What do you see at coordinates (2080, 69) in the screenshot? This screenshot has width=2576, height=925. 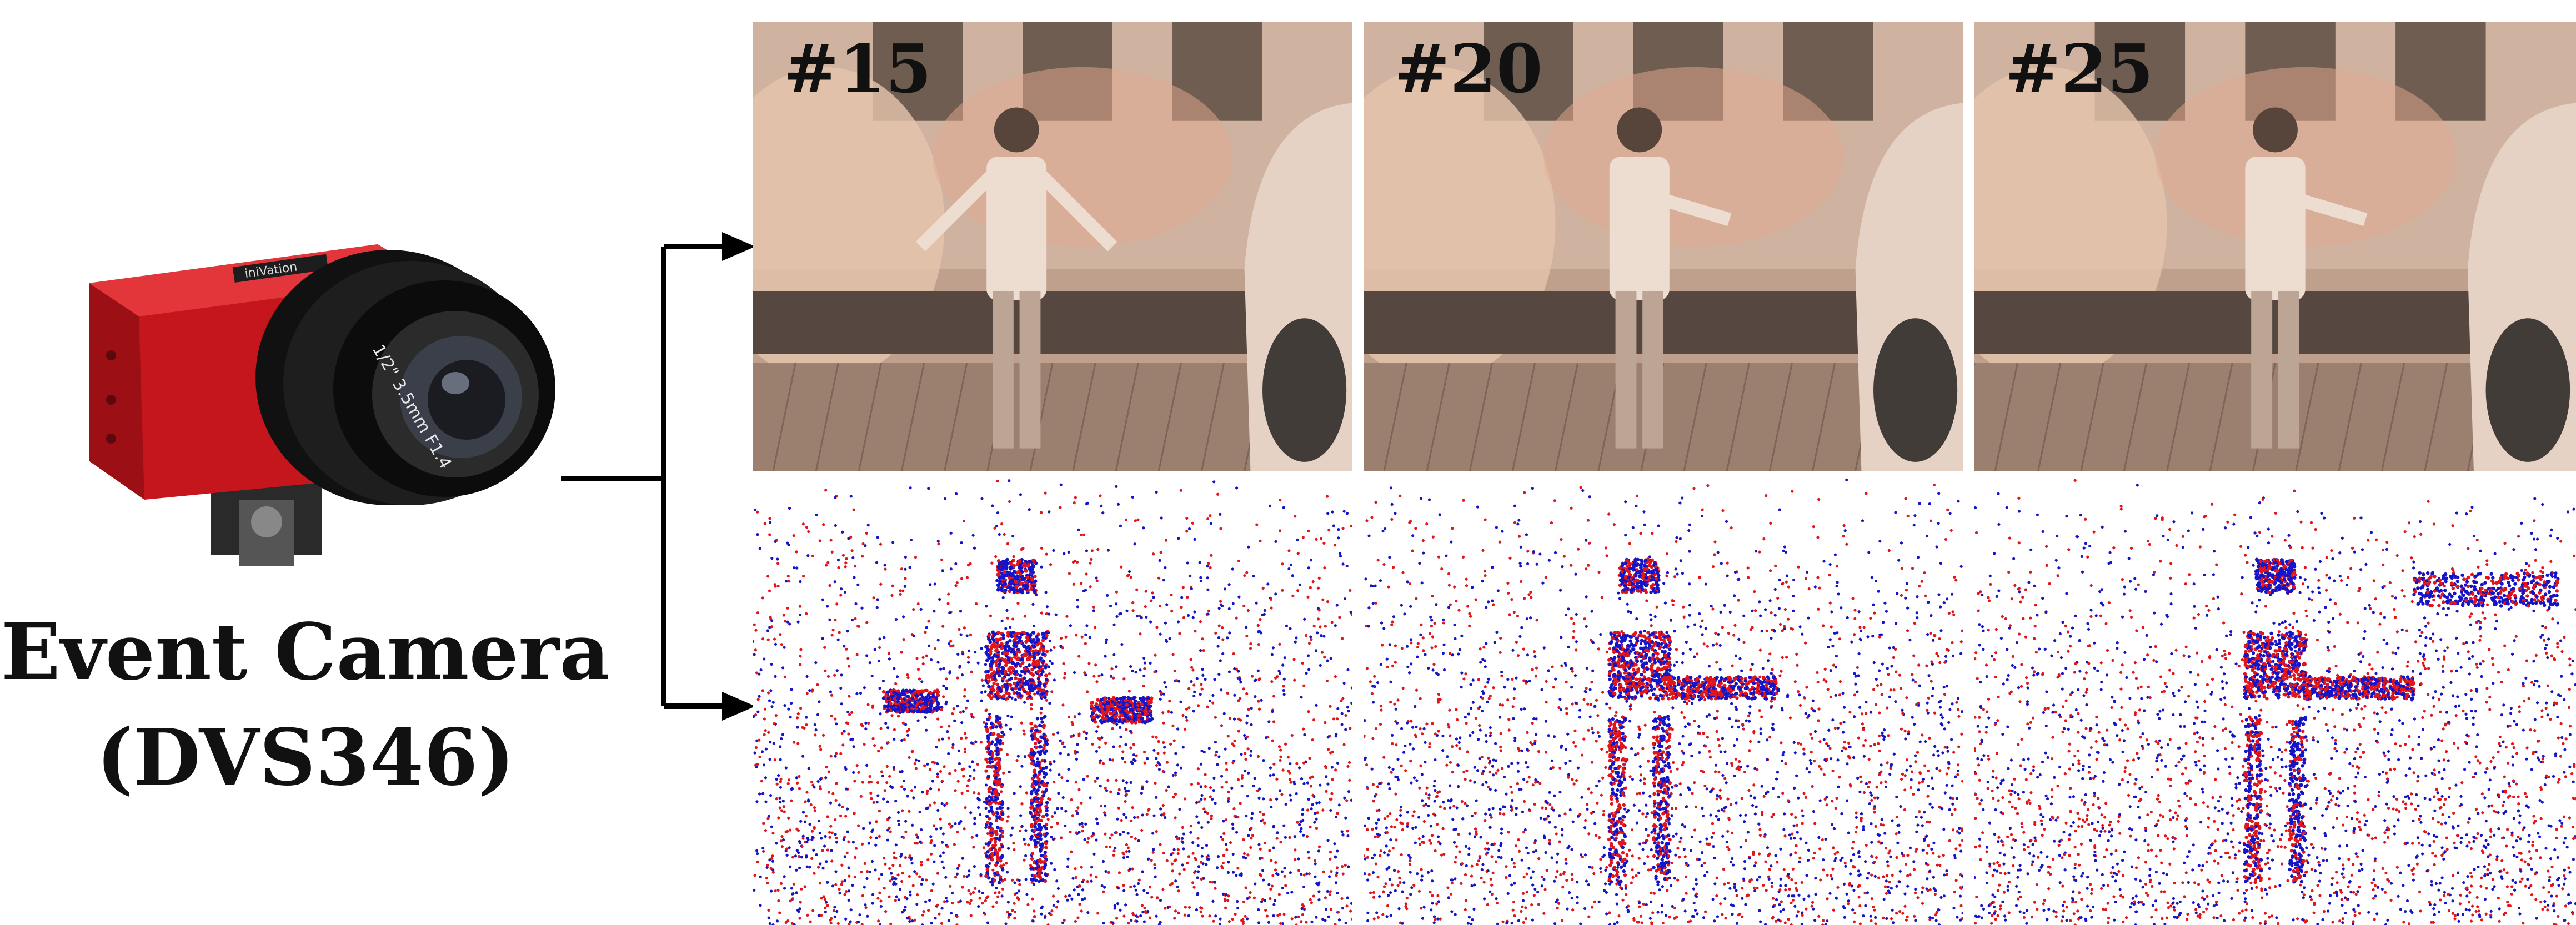 I see `frame-label: #25` at bounding box center [2080, 69].